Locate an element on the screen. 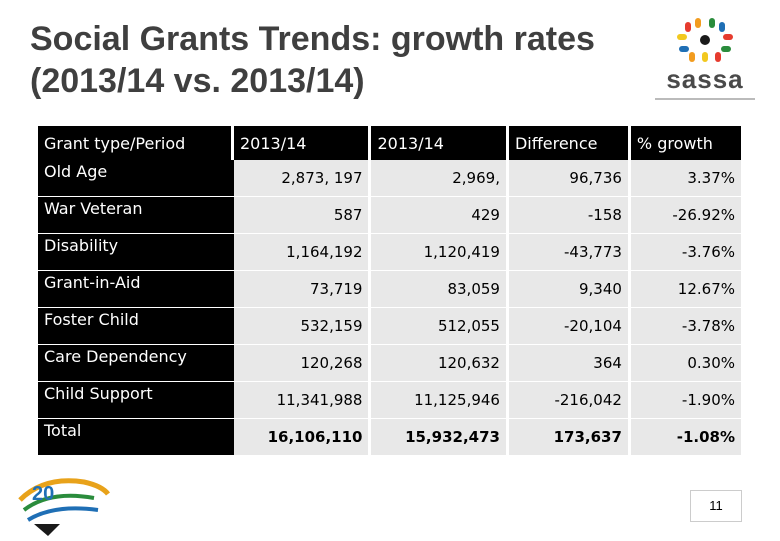  table-row: Old Age 2,873, 197 2,969, 96,736 3.37% is located at coordinates (389, 178).